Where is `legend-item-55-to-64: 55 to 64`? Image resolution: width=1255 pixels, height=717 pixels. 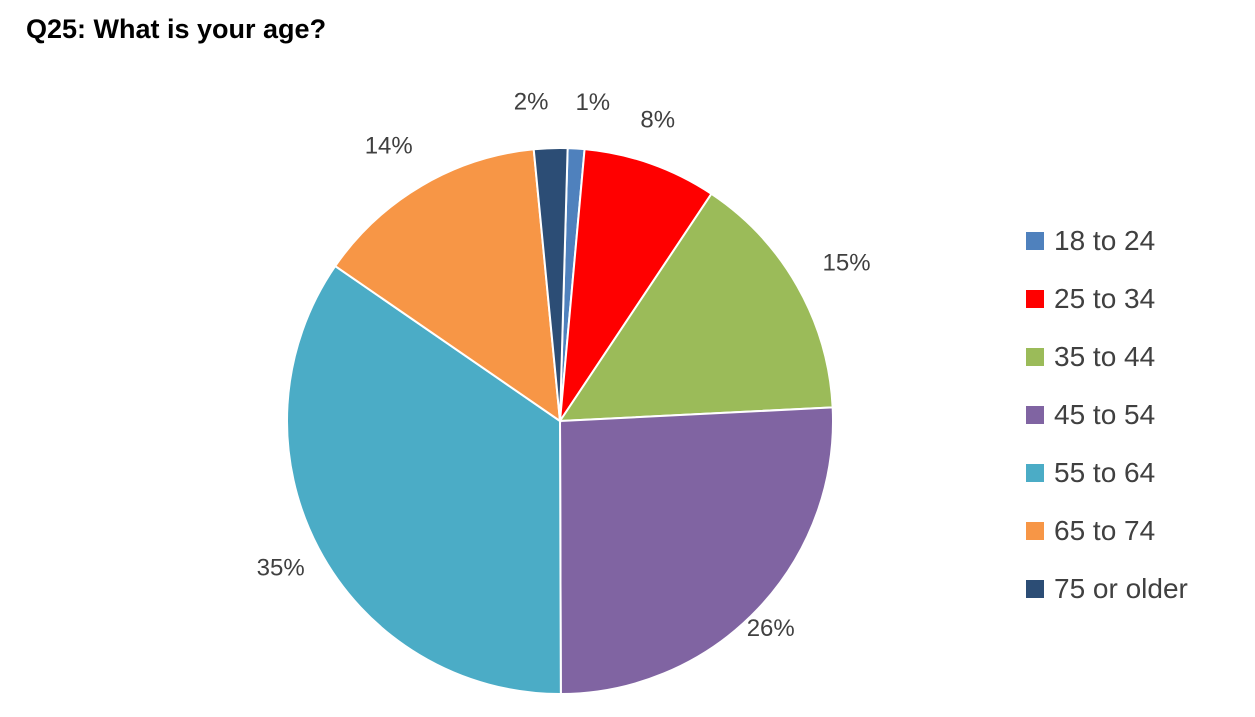
legend-item-55-to-64: 55 to 64 is located at coordinates (1107, 473).